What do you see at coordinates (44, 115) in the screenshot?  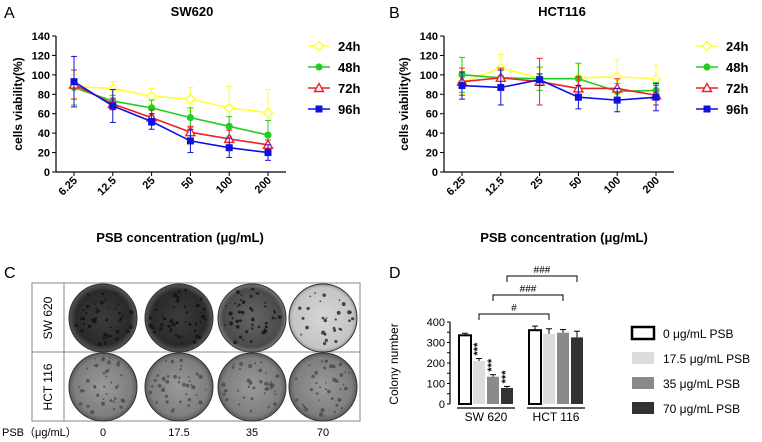 I see `chart-a-y-tick-label: 60` at bounding box center [44, 115].